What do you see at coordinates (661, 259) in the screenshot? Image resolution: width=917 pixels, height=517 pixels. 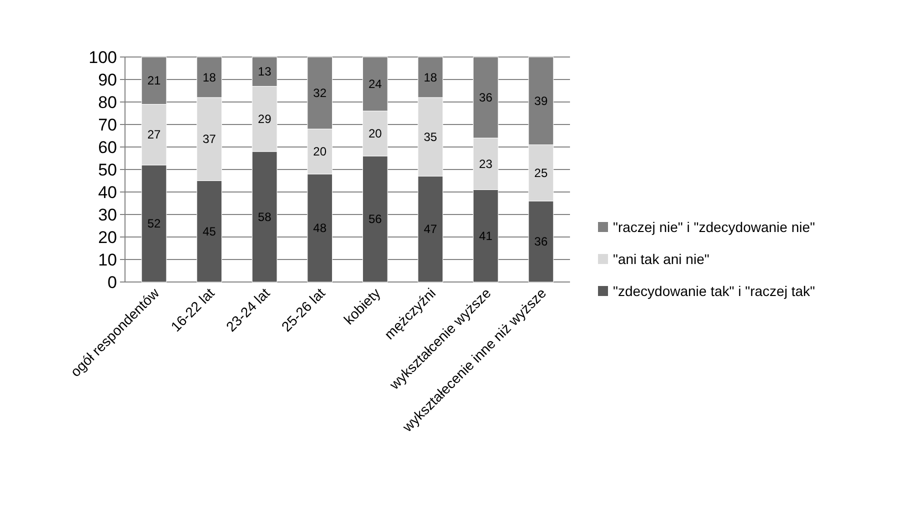 I see `legend-label: "ani tak ani nie"` at bounding box center [661, 259].